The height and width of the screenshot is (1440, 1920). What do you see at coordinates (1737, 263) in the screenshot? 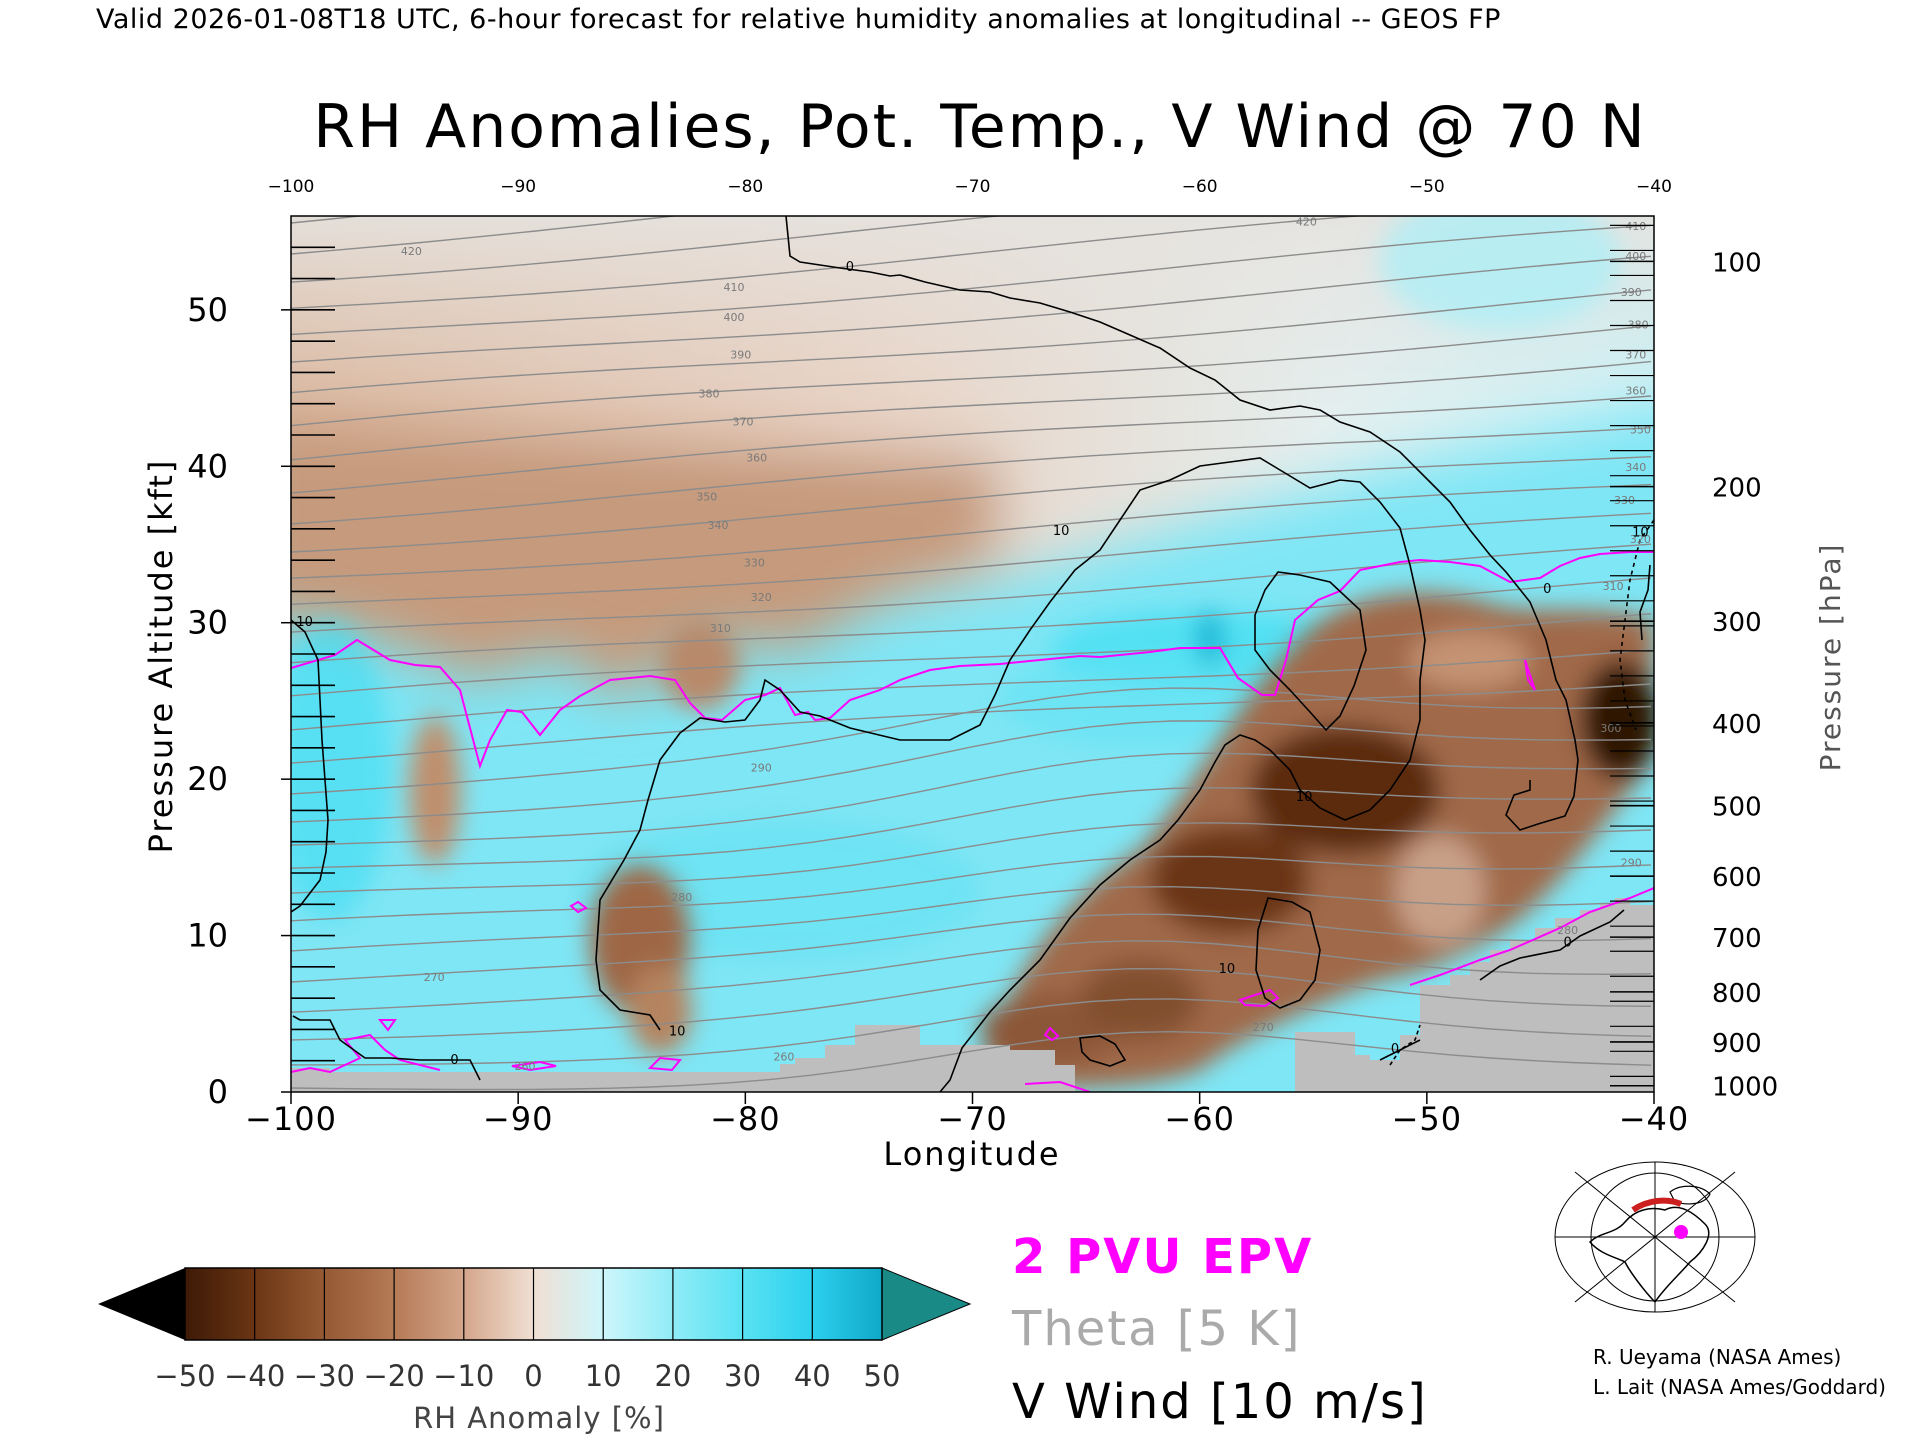
I see `pressure-tick-label: 100` at bounding box center [1737, 263].